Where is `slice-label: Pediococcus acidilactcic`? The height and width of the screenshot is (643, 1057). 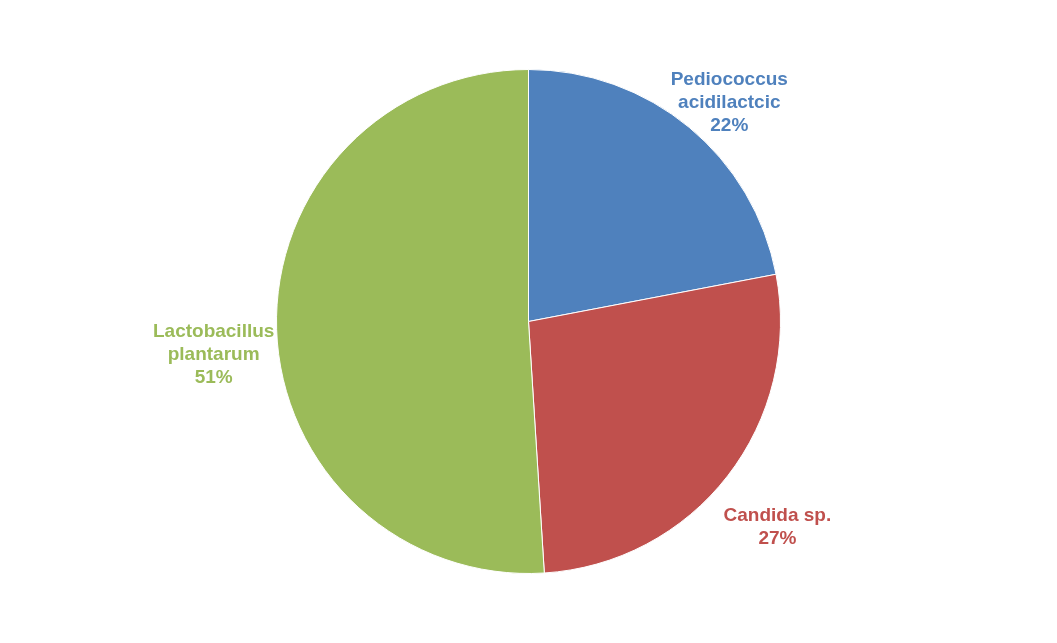
slice-label: Pediococcus acidilactcic is located at coordinates (729, 89).